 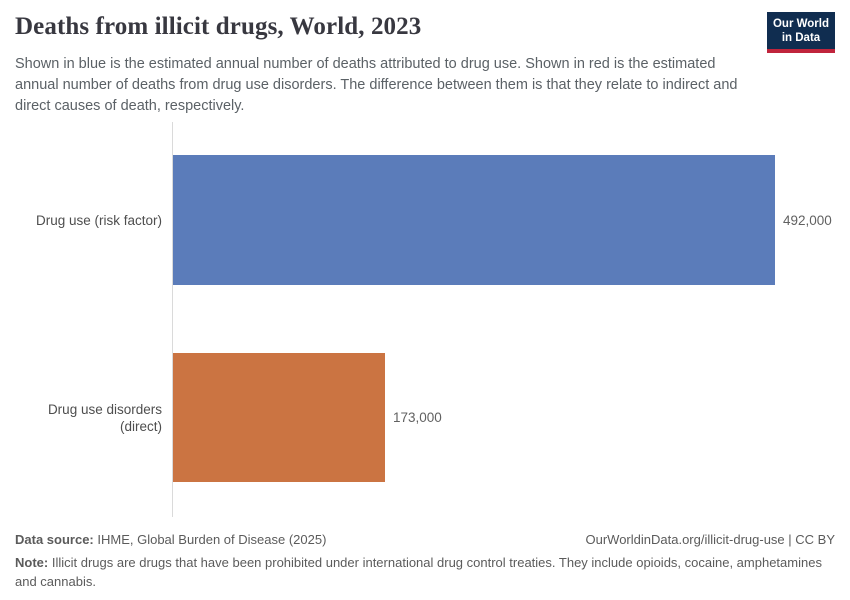 I want to click on owid-logo: Our World in Data, so click(x=801, y=32).